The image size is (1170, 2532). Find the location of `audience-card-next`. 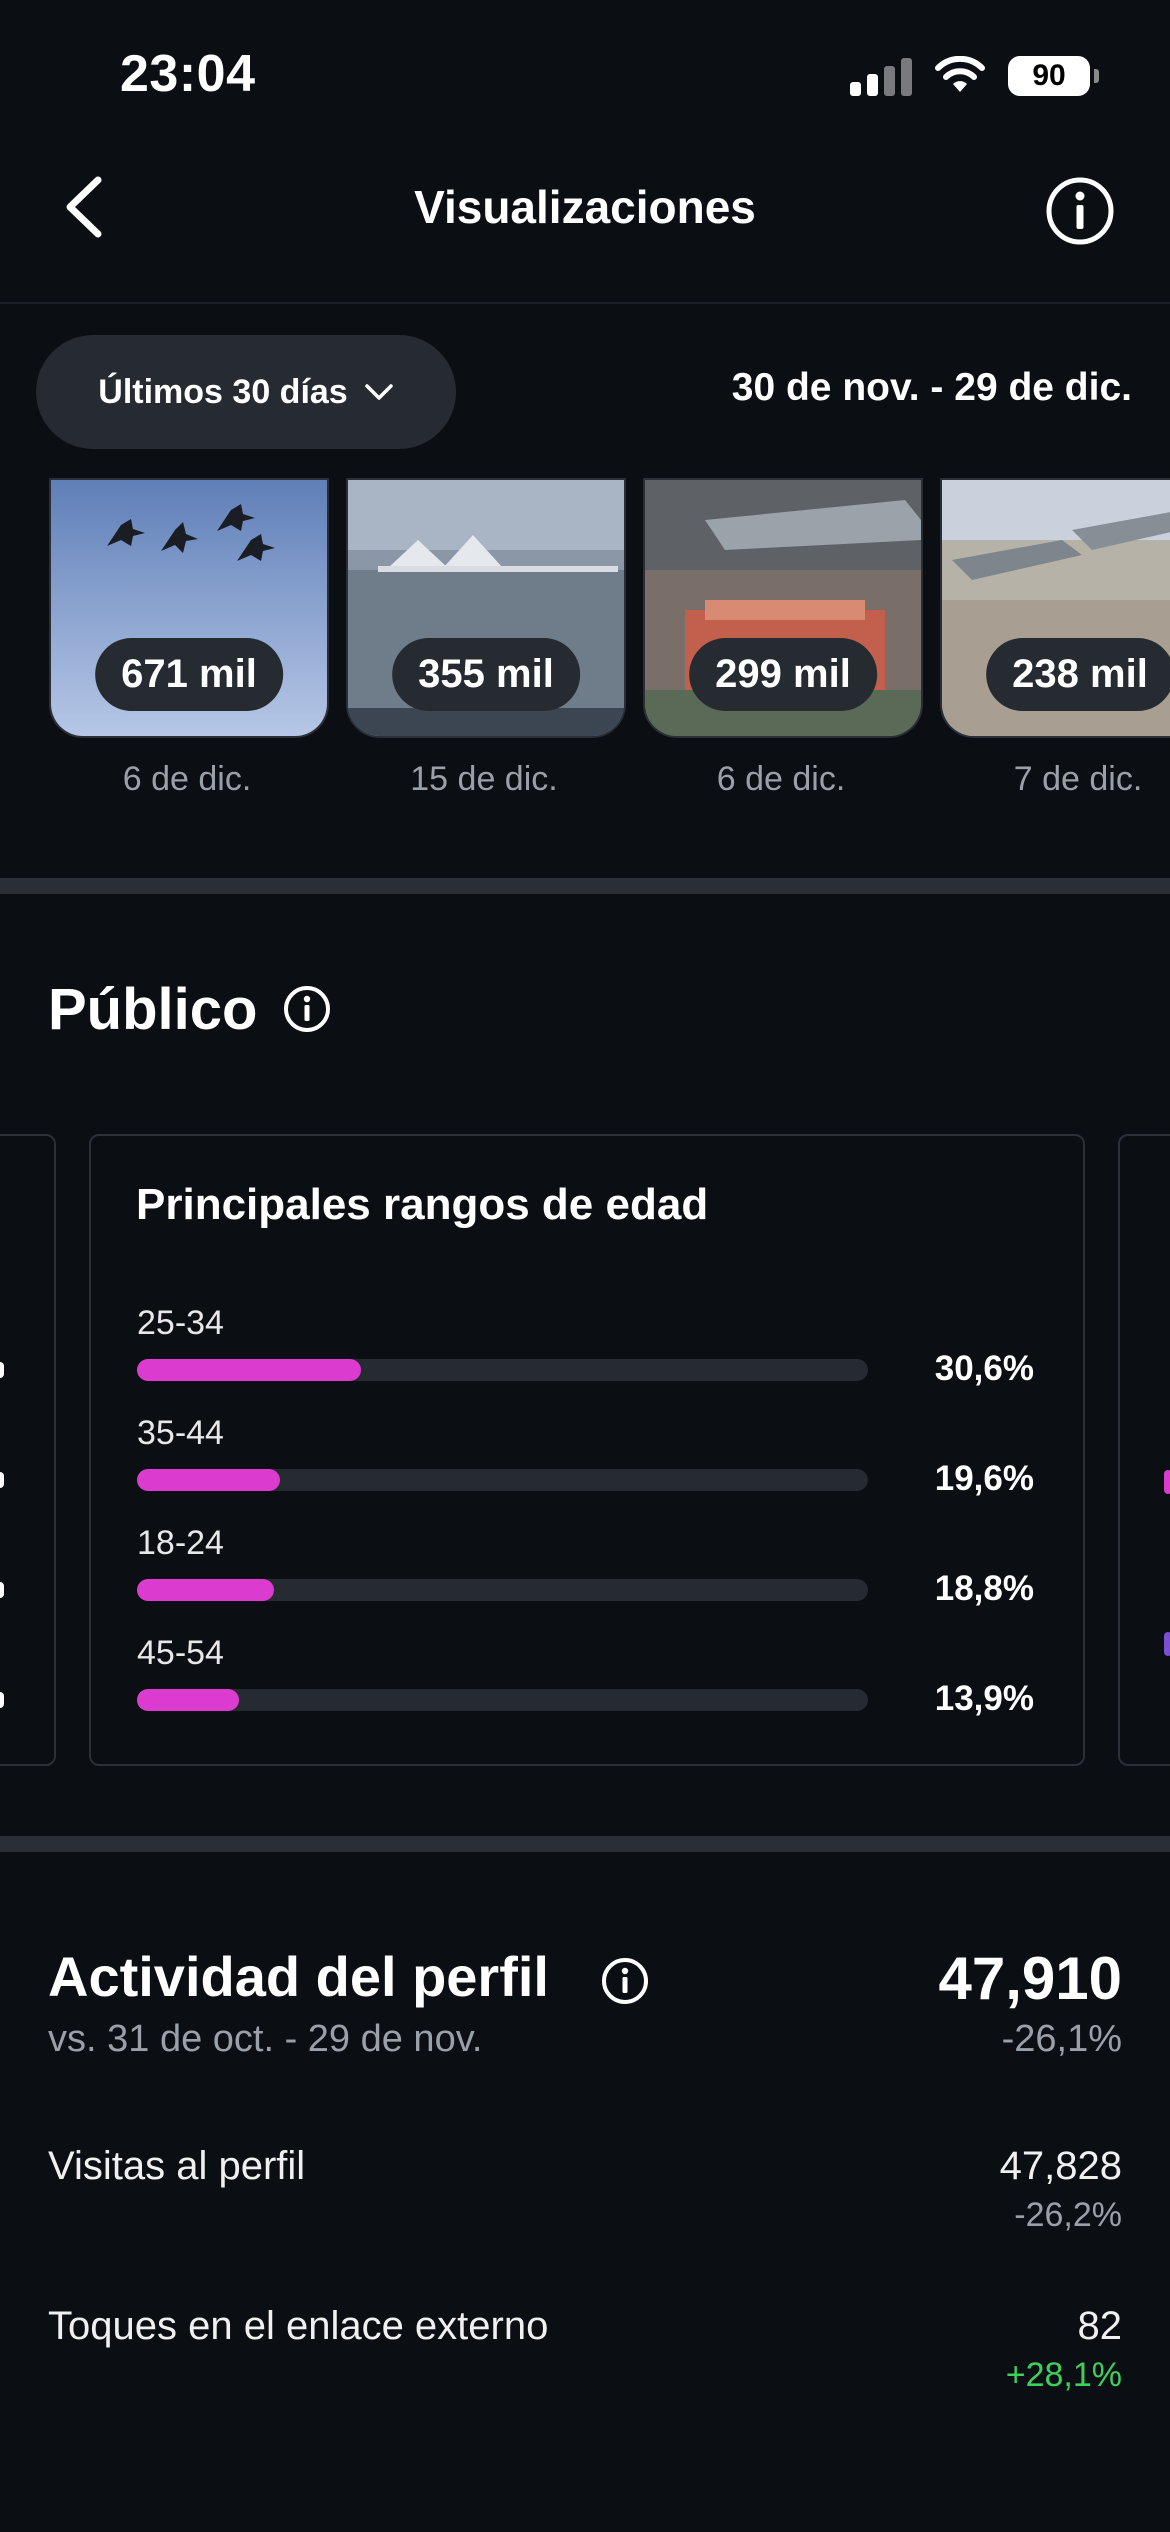

audience-card-next is located at coordinates (1144, 1450).